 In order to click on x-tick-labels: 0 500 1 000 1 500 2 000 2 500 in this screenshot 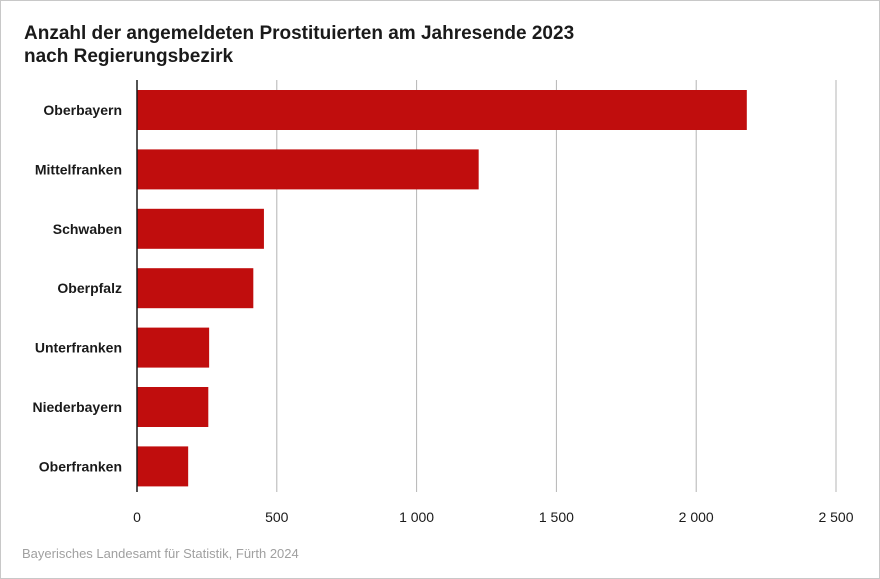, I will do `click(493, 517)`.